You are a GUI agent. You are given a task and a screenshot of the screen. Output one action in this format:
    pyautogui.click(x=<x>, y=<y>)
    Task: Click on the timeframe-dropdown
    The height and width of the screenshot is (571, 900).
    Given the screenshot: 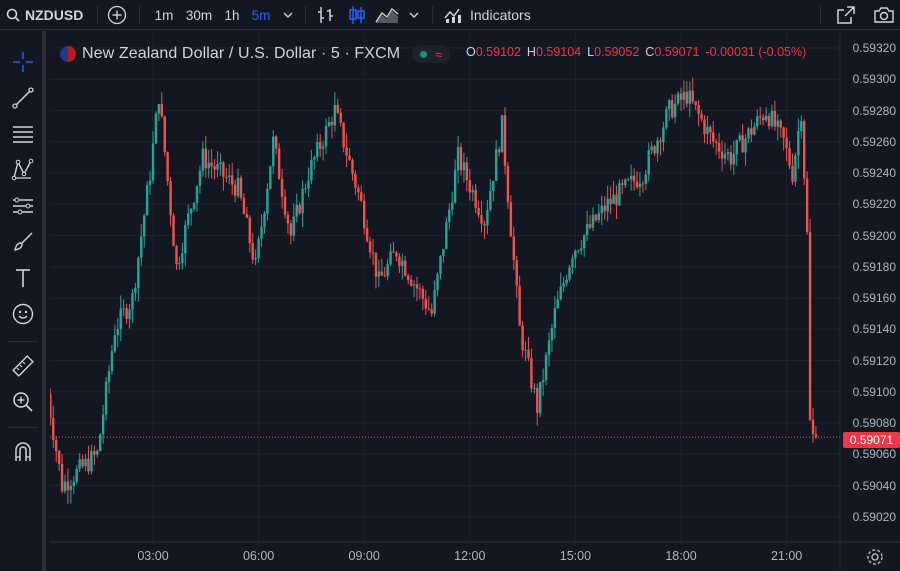 What is the action you would take?
    pyautogui.click(x=288, y=15)
    